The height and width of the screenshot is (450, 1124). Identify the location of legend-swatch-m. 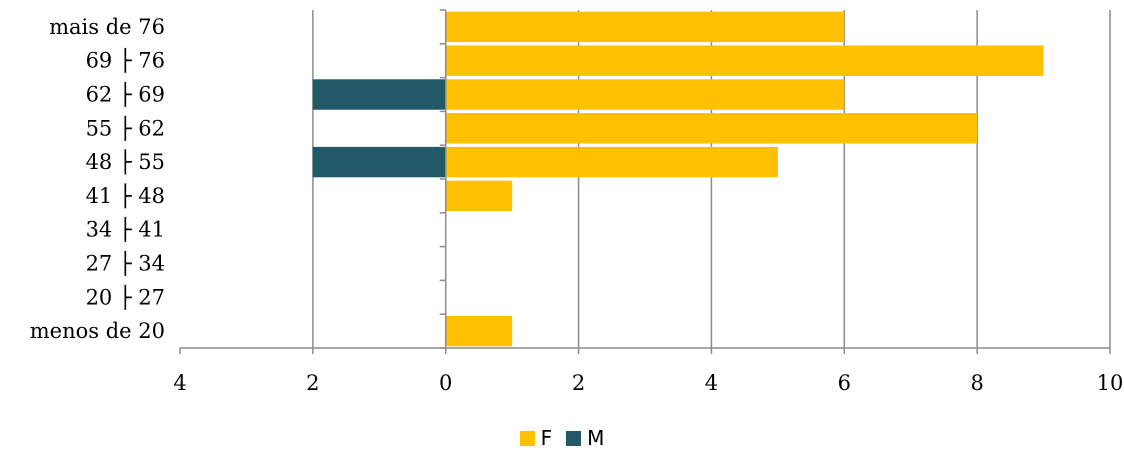
(574, 438).